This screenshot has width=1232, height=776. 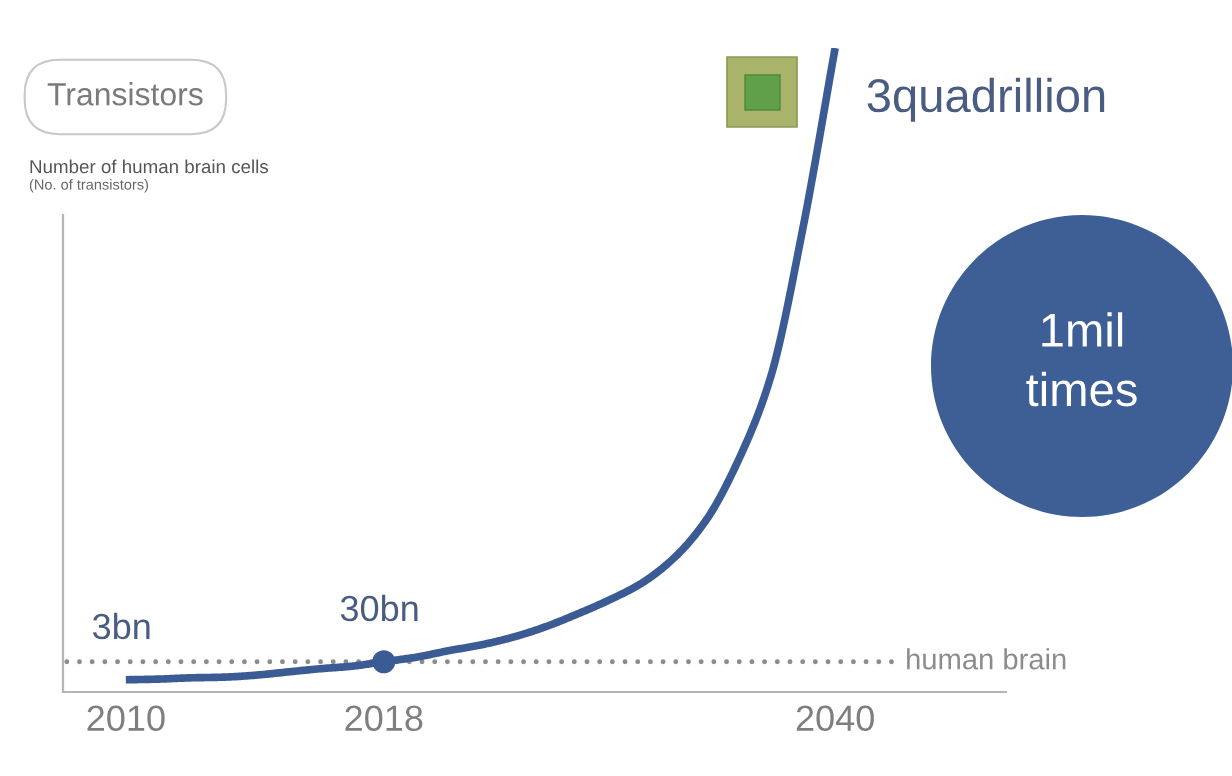 I want to click on x-tick-label: 2018, so click(x=384, y=718).